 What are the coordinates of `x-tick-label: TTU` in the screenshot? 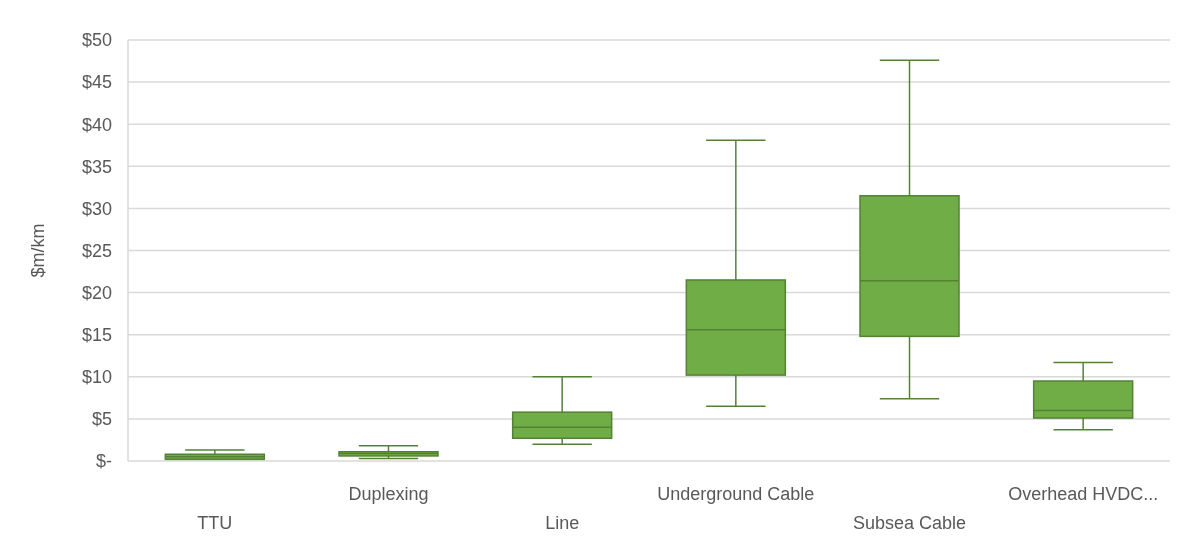 It's located at (215, 523).